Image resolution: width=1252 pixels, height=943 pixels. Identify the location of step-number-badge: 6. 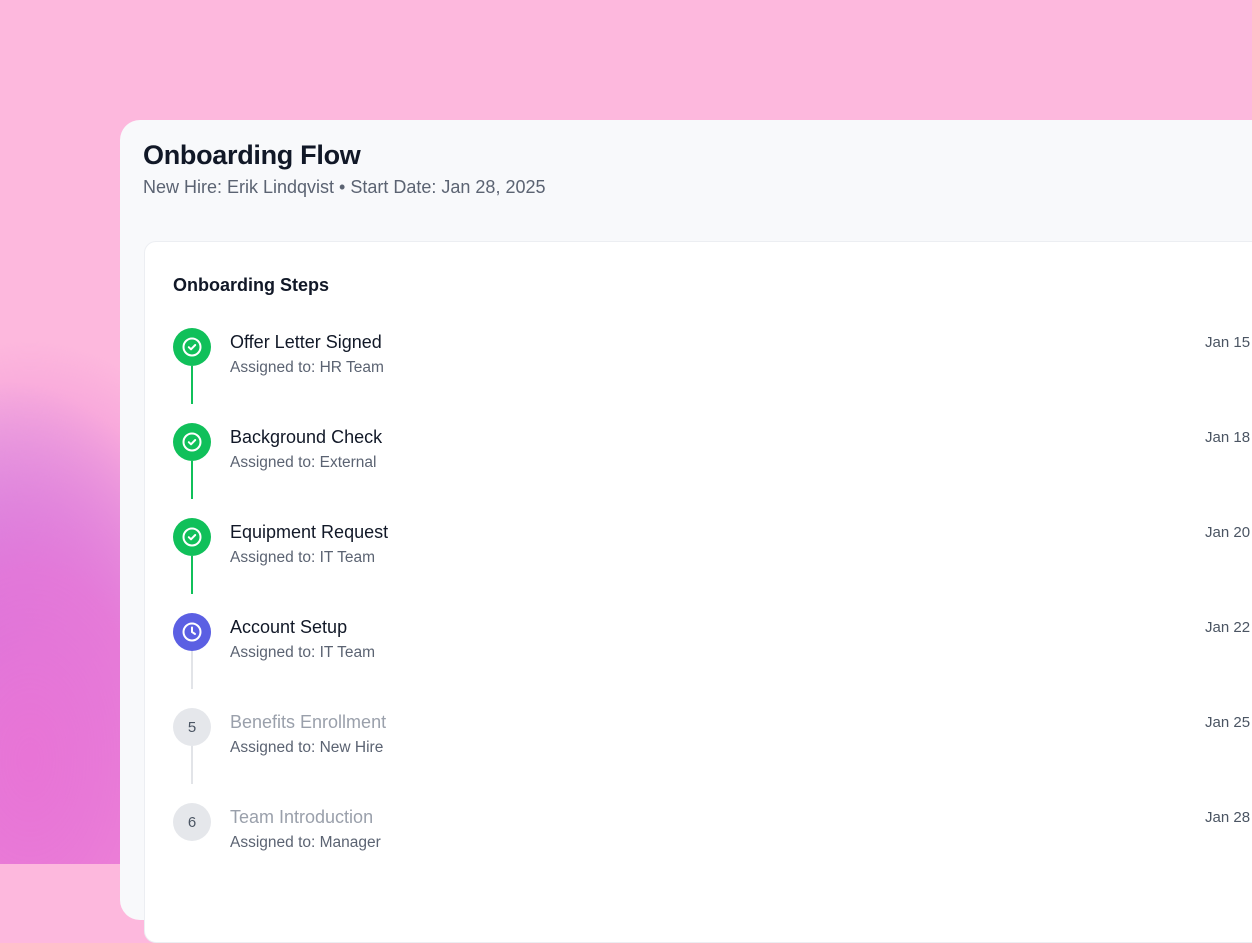
(192, 822).